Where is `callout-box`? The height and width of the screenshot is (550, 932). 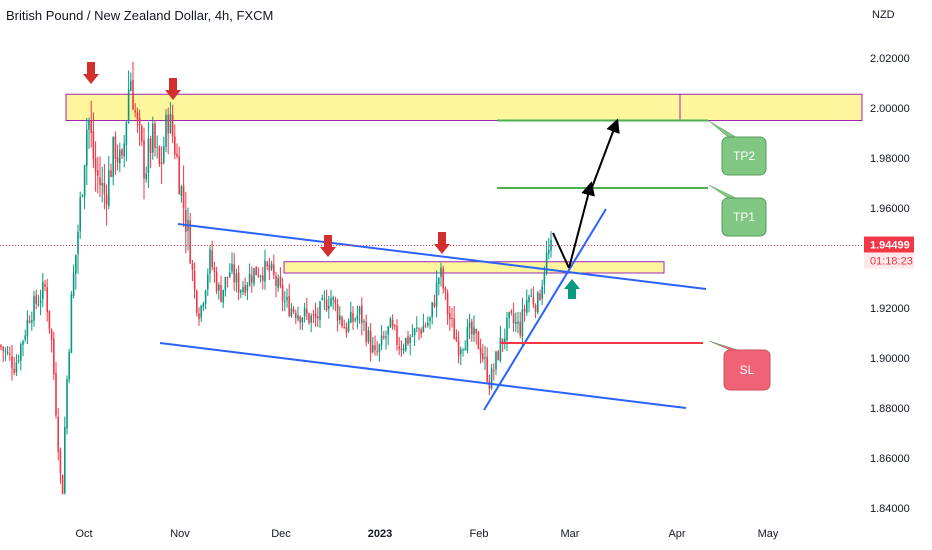 callout-box is located at coordinates (744, 217).